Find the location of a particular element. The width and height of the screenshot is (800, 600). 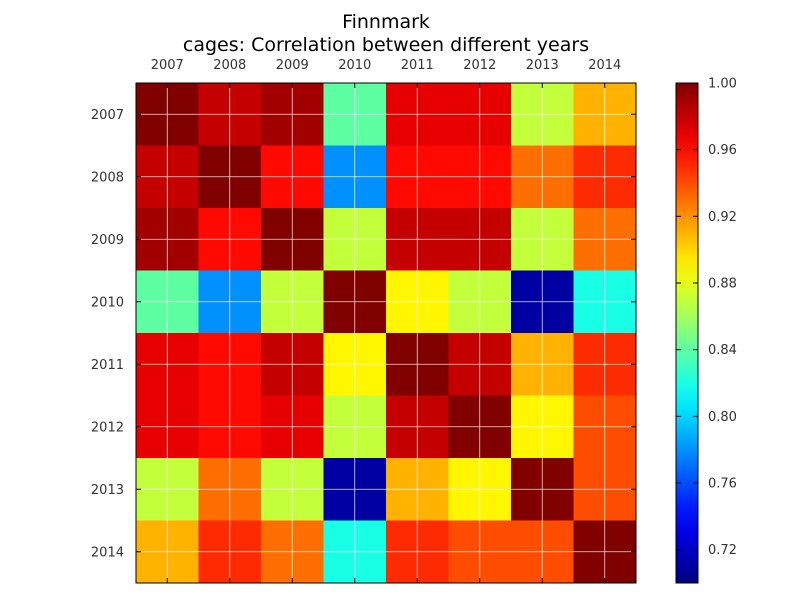

x-tick-label: 2007 is located at coordinates (167, 65).